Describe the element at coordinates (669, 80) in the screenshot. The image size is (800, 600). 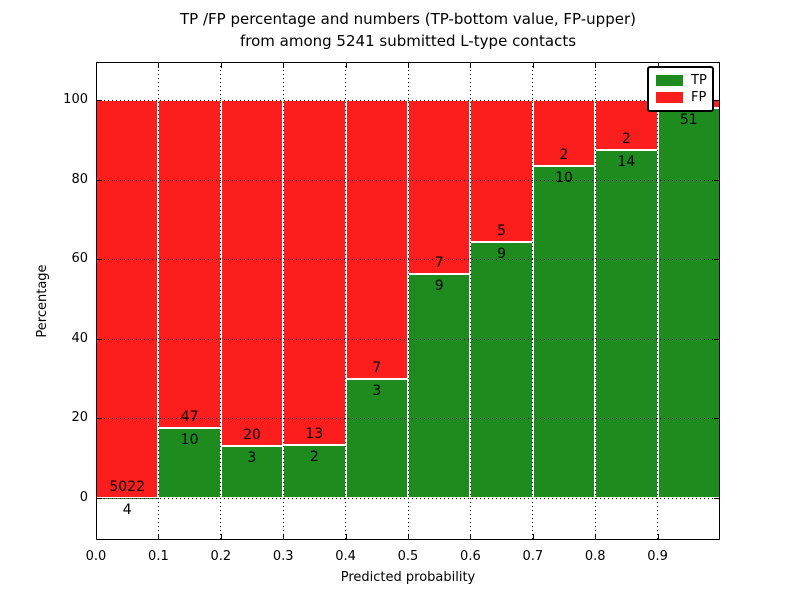
I see `tp-color-swatch` at that location.